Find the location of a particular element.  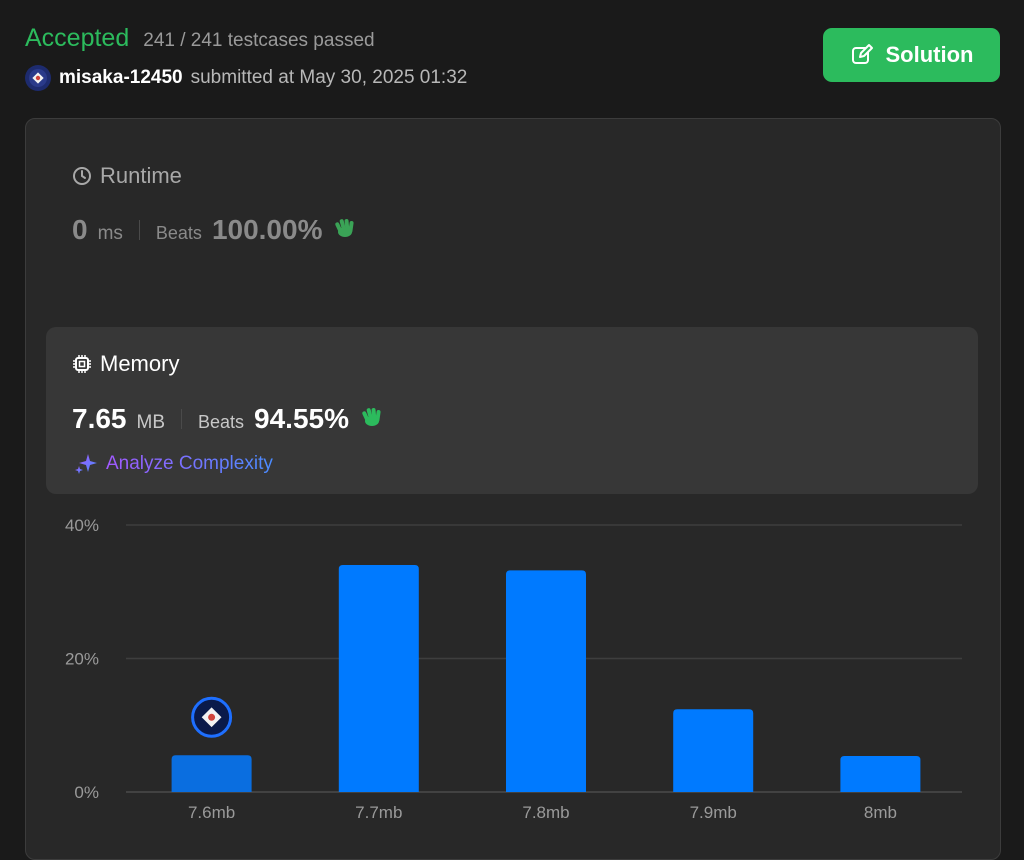

submission-status: Accepted 241 / 241 testcases passed is located at coordinates (200, 38).